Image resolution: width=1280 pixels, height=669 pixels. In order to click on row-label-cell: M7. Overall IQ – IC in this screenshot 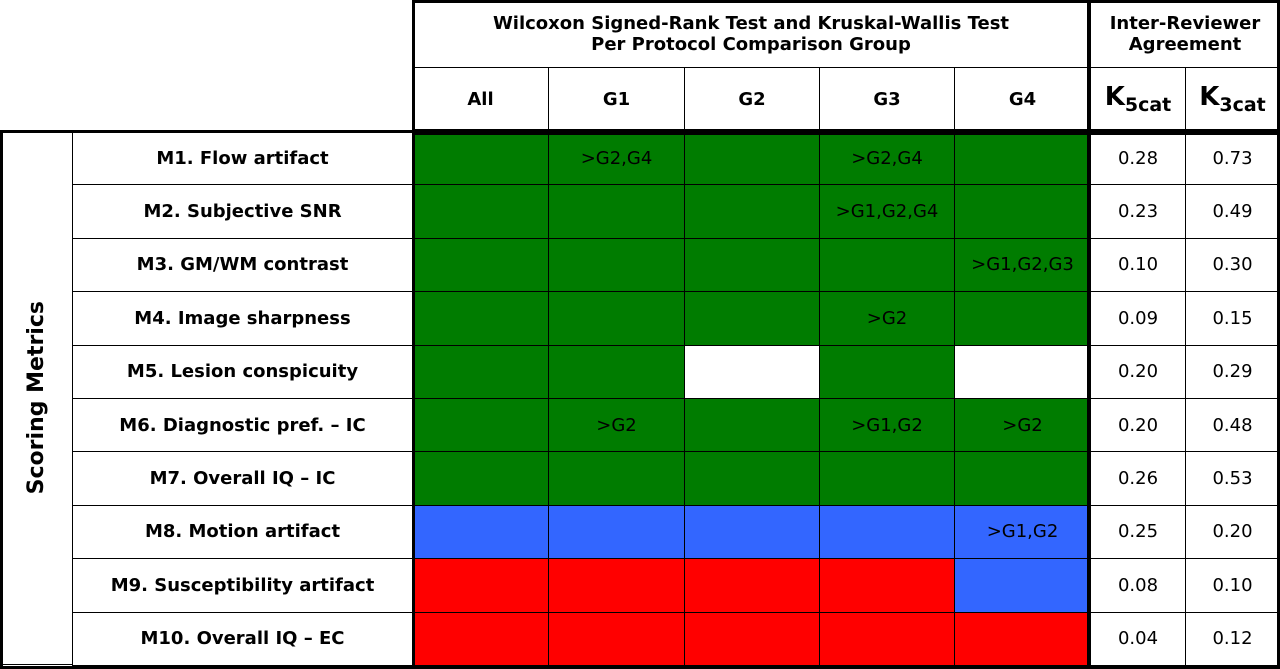, I will do `click(242, 478)`.